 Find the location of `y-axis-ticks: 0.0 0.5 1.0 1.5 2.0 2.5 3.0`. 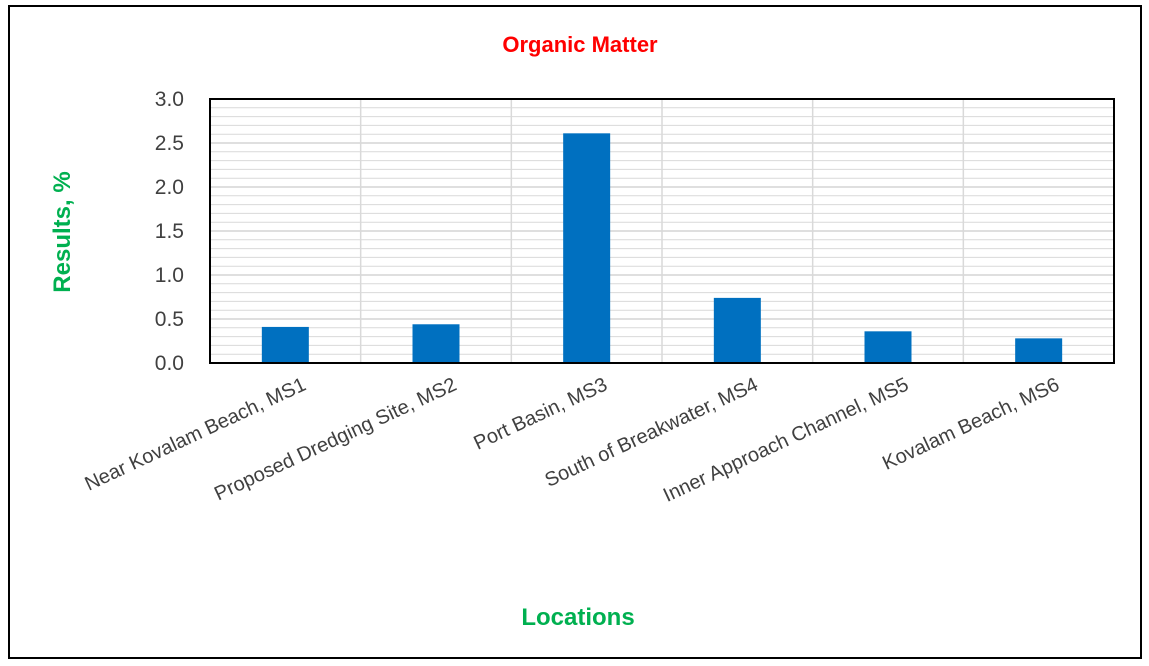

y-axis-ticks: 0.0 0.5 1.0 1.5 2.0 2.5 3.0 is located at coordinates (169, 231).